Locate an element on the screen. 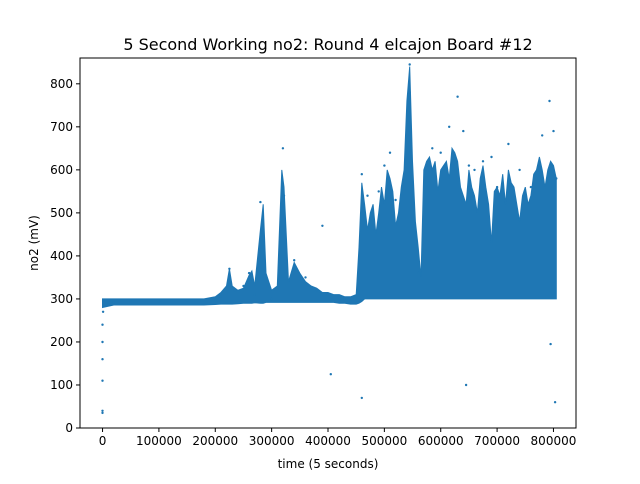  x-tick-label: 100000 is located at coordinates (159, 441).